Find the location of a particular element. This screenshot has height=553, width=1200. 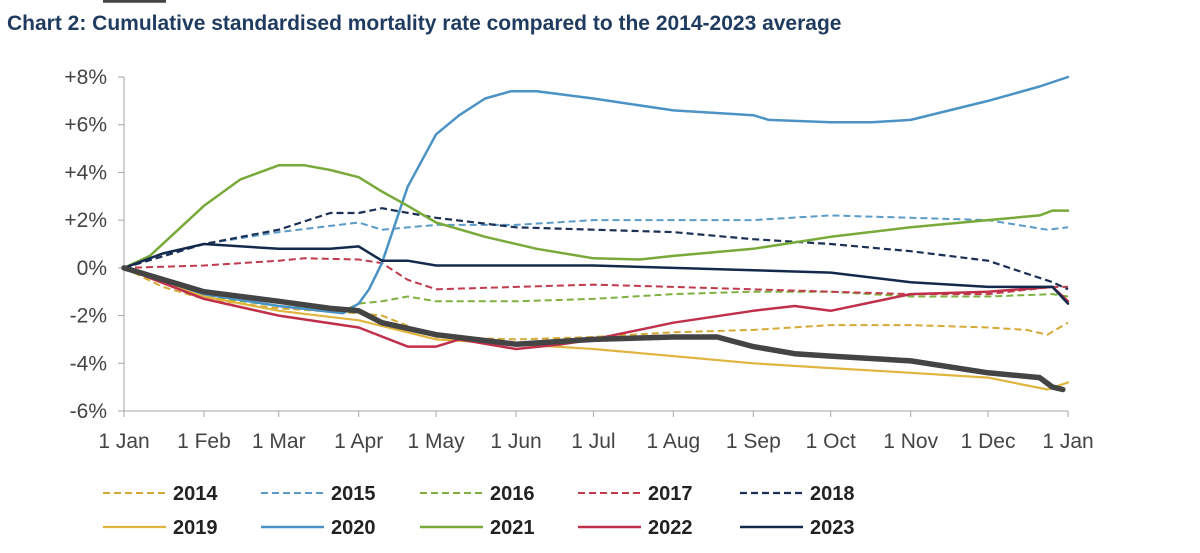

legend-label-2024: 2024 is located at coordinates (195, 2).